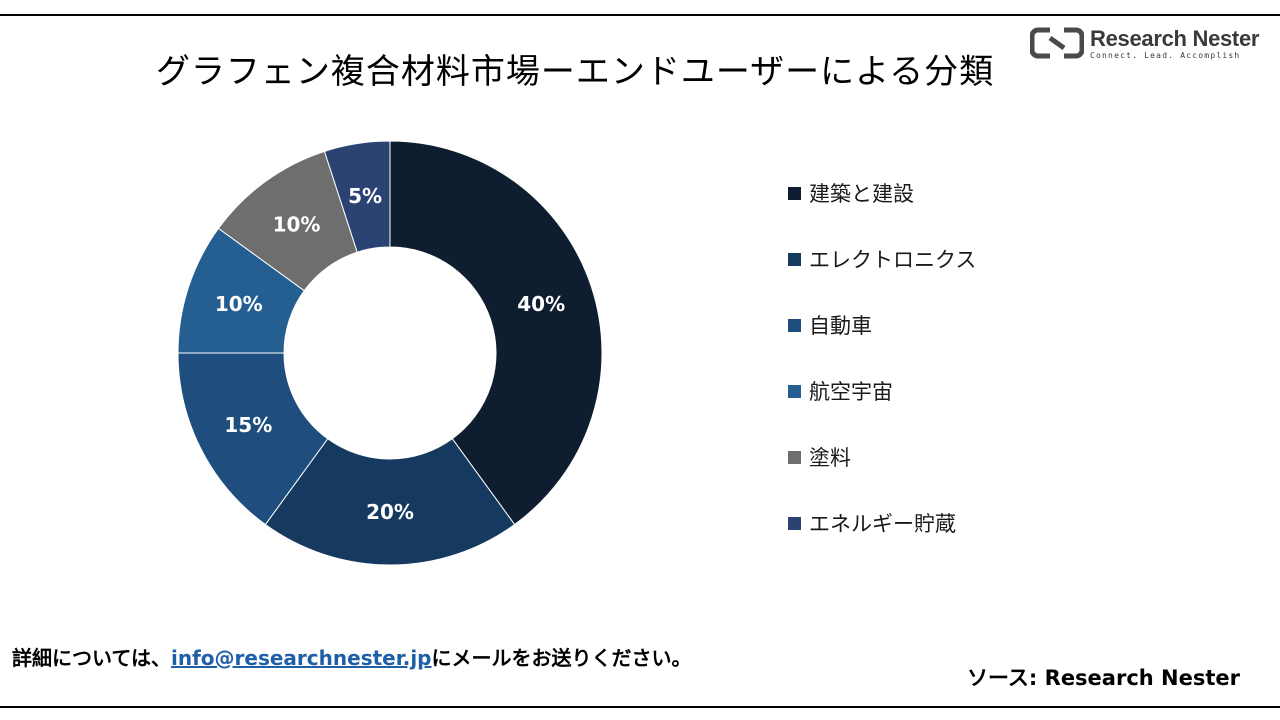 The width and height of the screenshot is (1280, 720). I want to click on contact-email-link: info@researchnester.jp, so click(301, 658).